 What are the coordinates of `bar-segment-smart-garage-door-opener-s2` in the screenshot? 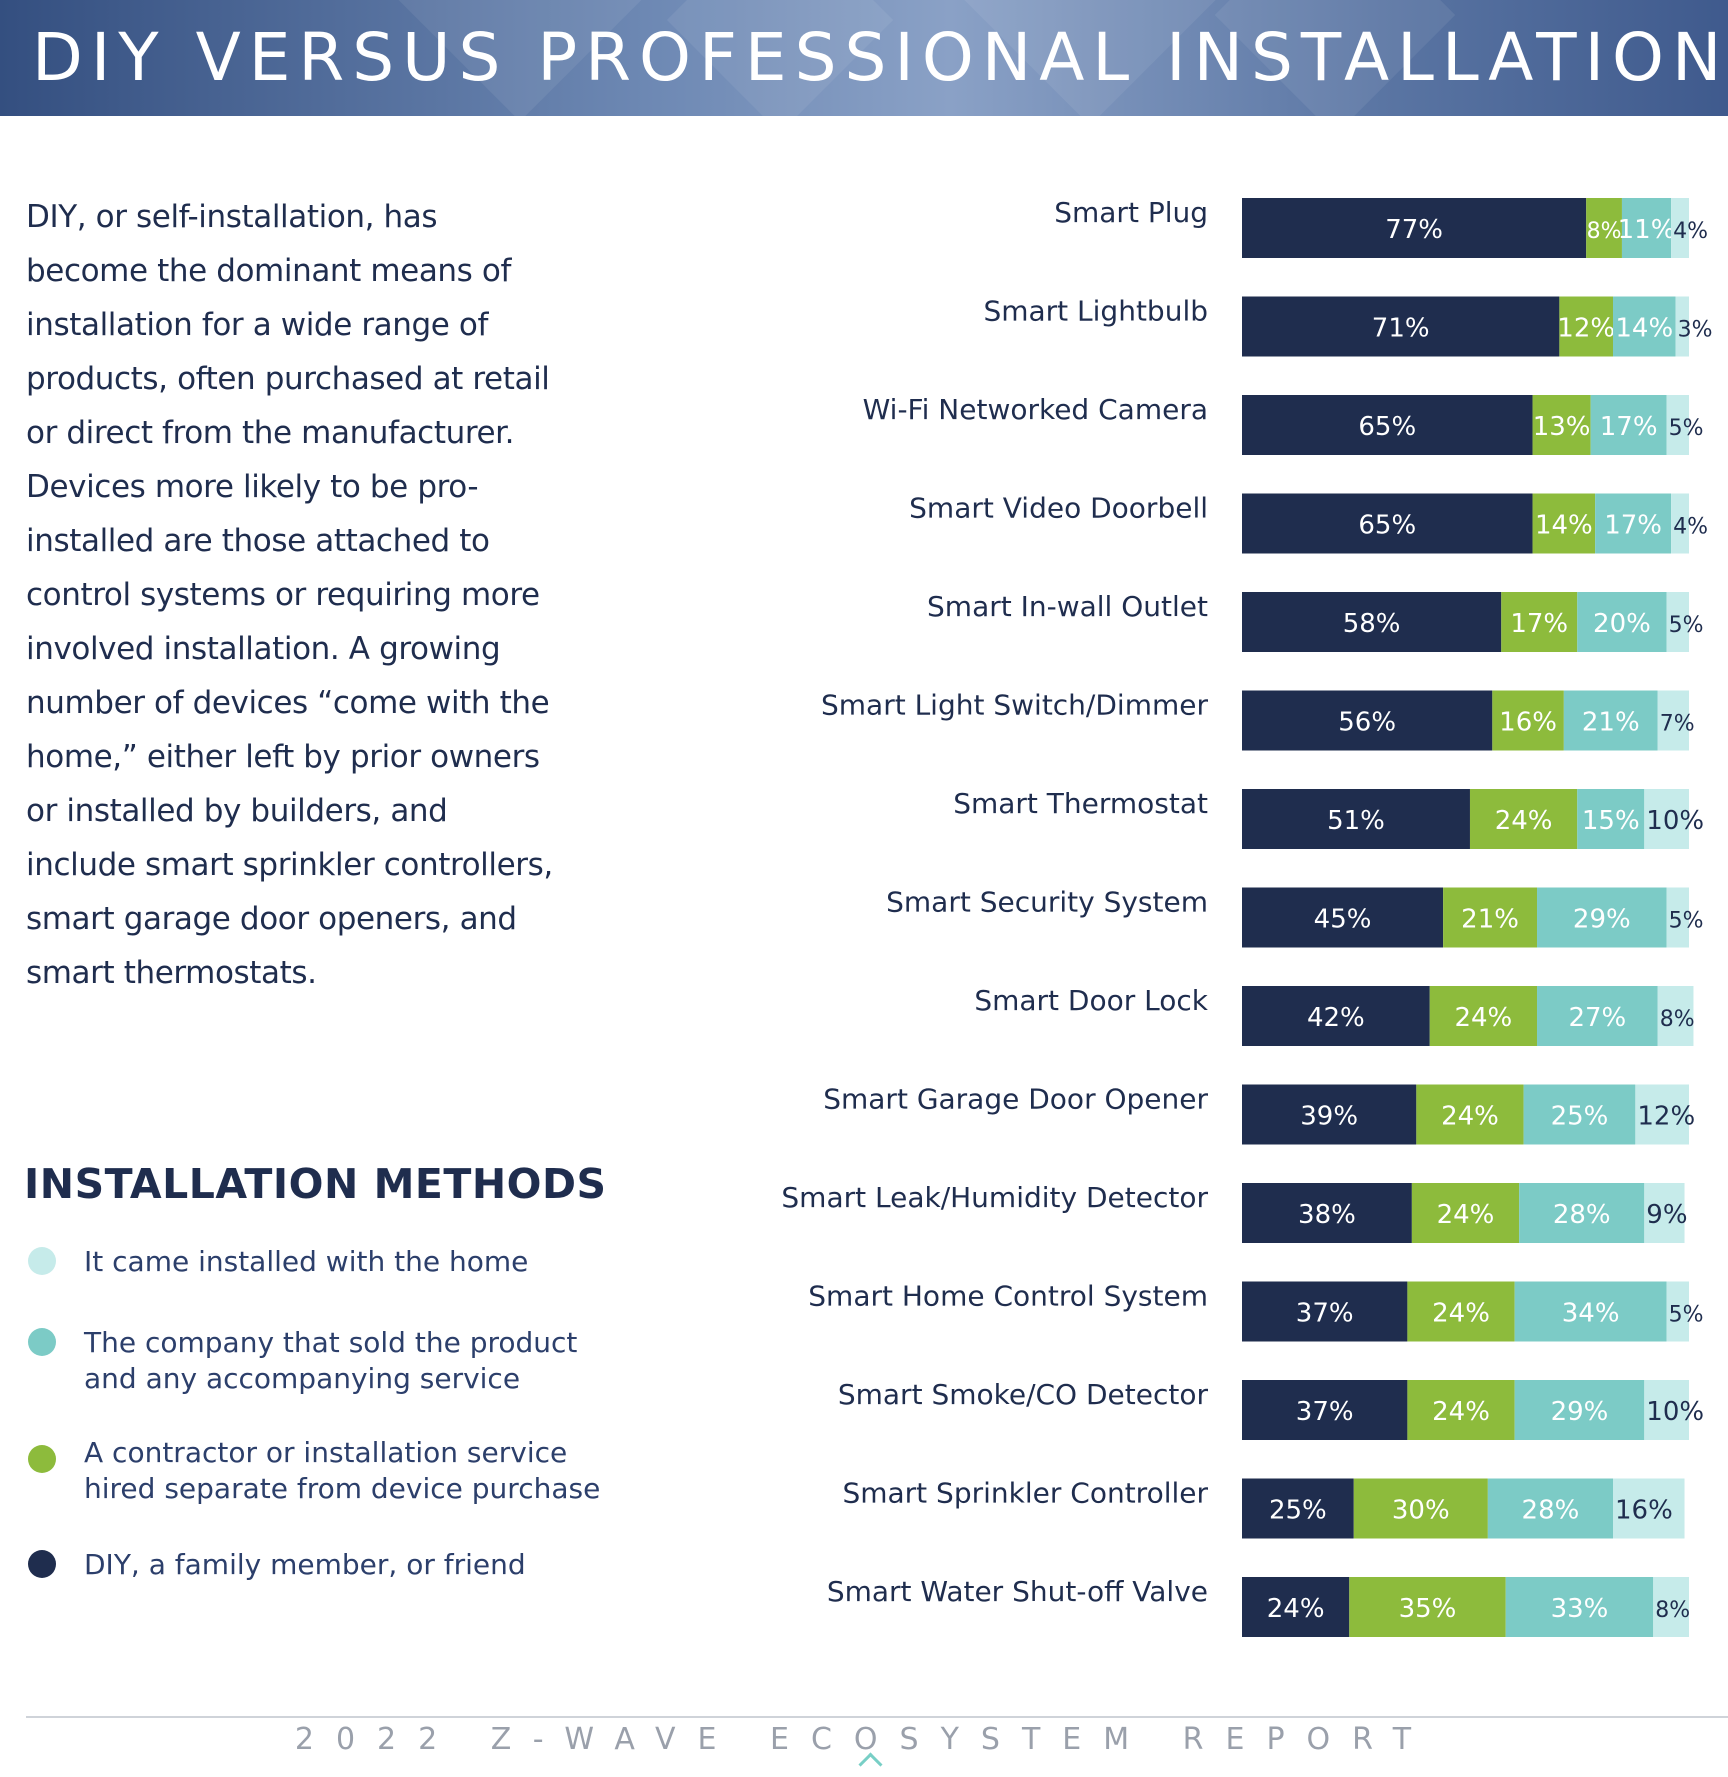 It's located at (1579, 1114).